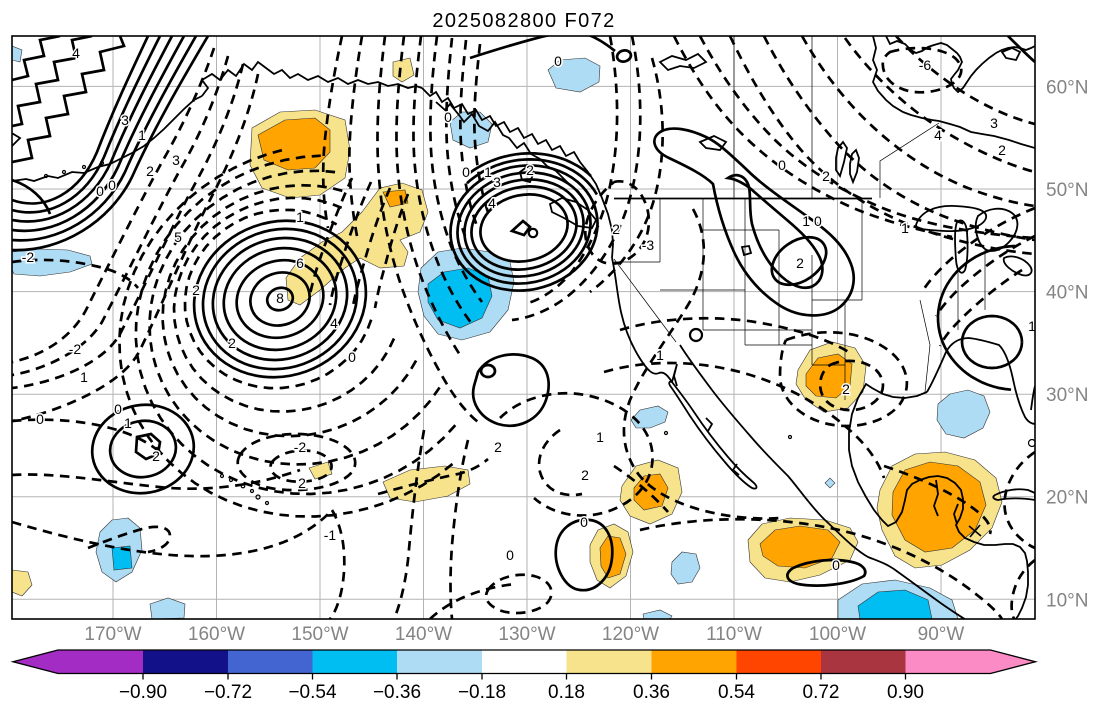 The height and width of the screenshot is (717, 1105). Describe the element at coordinates (812, 221) in the screenshot. I see `svg-text: 1 0` at that location.